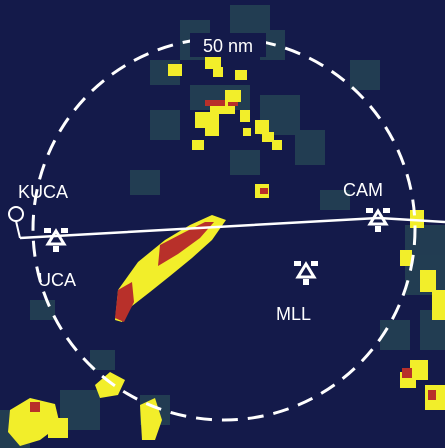 The height and width of the screenshot is (448, 445). I want to click on waypoint-label-uca: UCA, so click(57, 280).